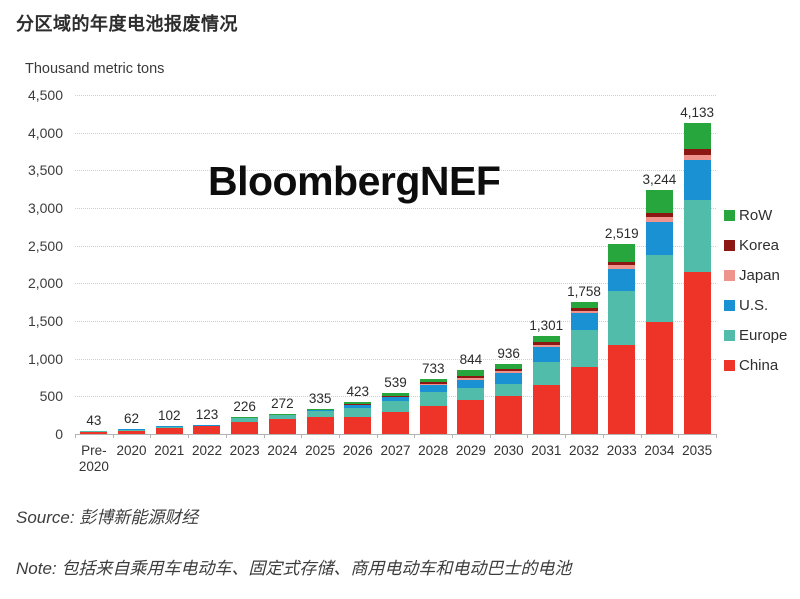  What do you see at coordinates (471, 360) in the screenshot?
I see `bar-total-label: 844` at bounding box center [471, 360].